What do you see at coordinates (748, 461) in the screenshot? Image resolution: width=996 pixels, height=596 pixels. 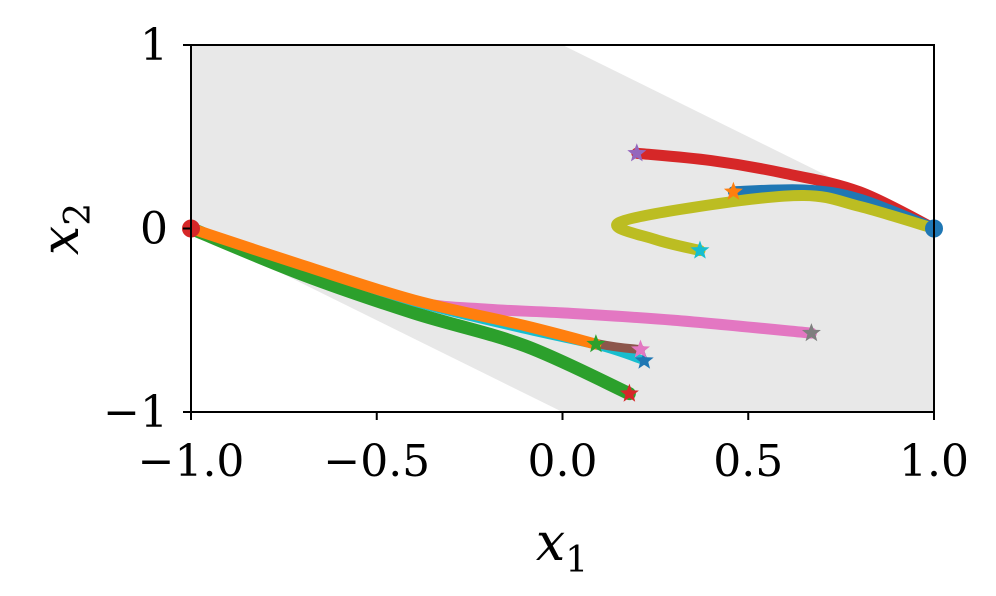 I see `x-tick-label-3: 0.5` at bounding box center [748, 461].